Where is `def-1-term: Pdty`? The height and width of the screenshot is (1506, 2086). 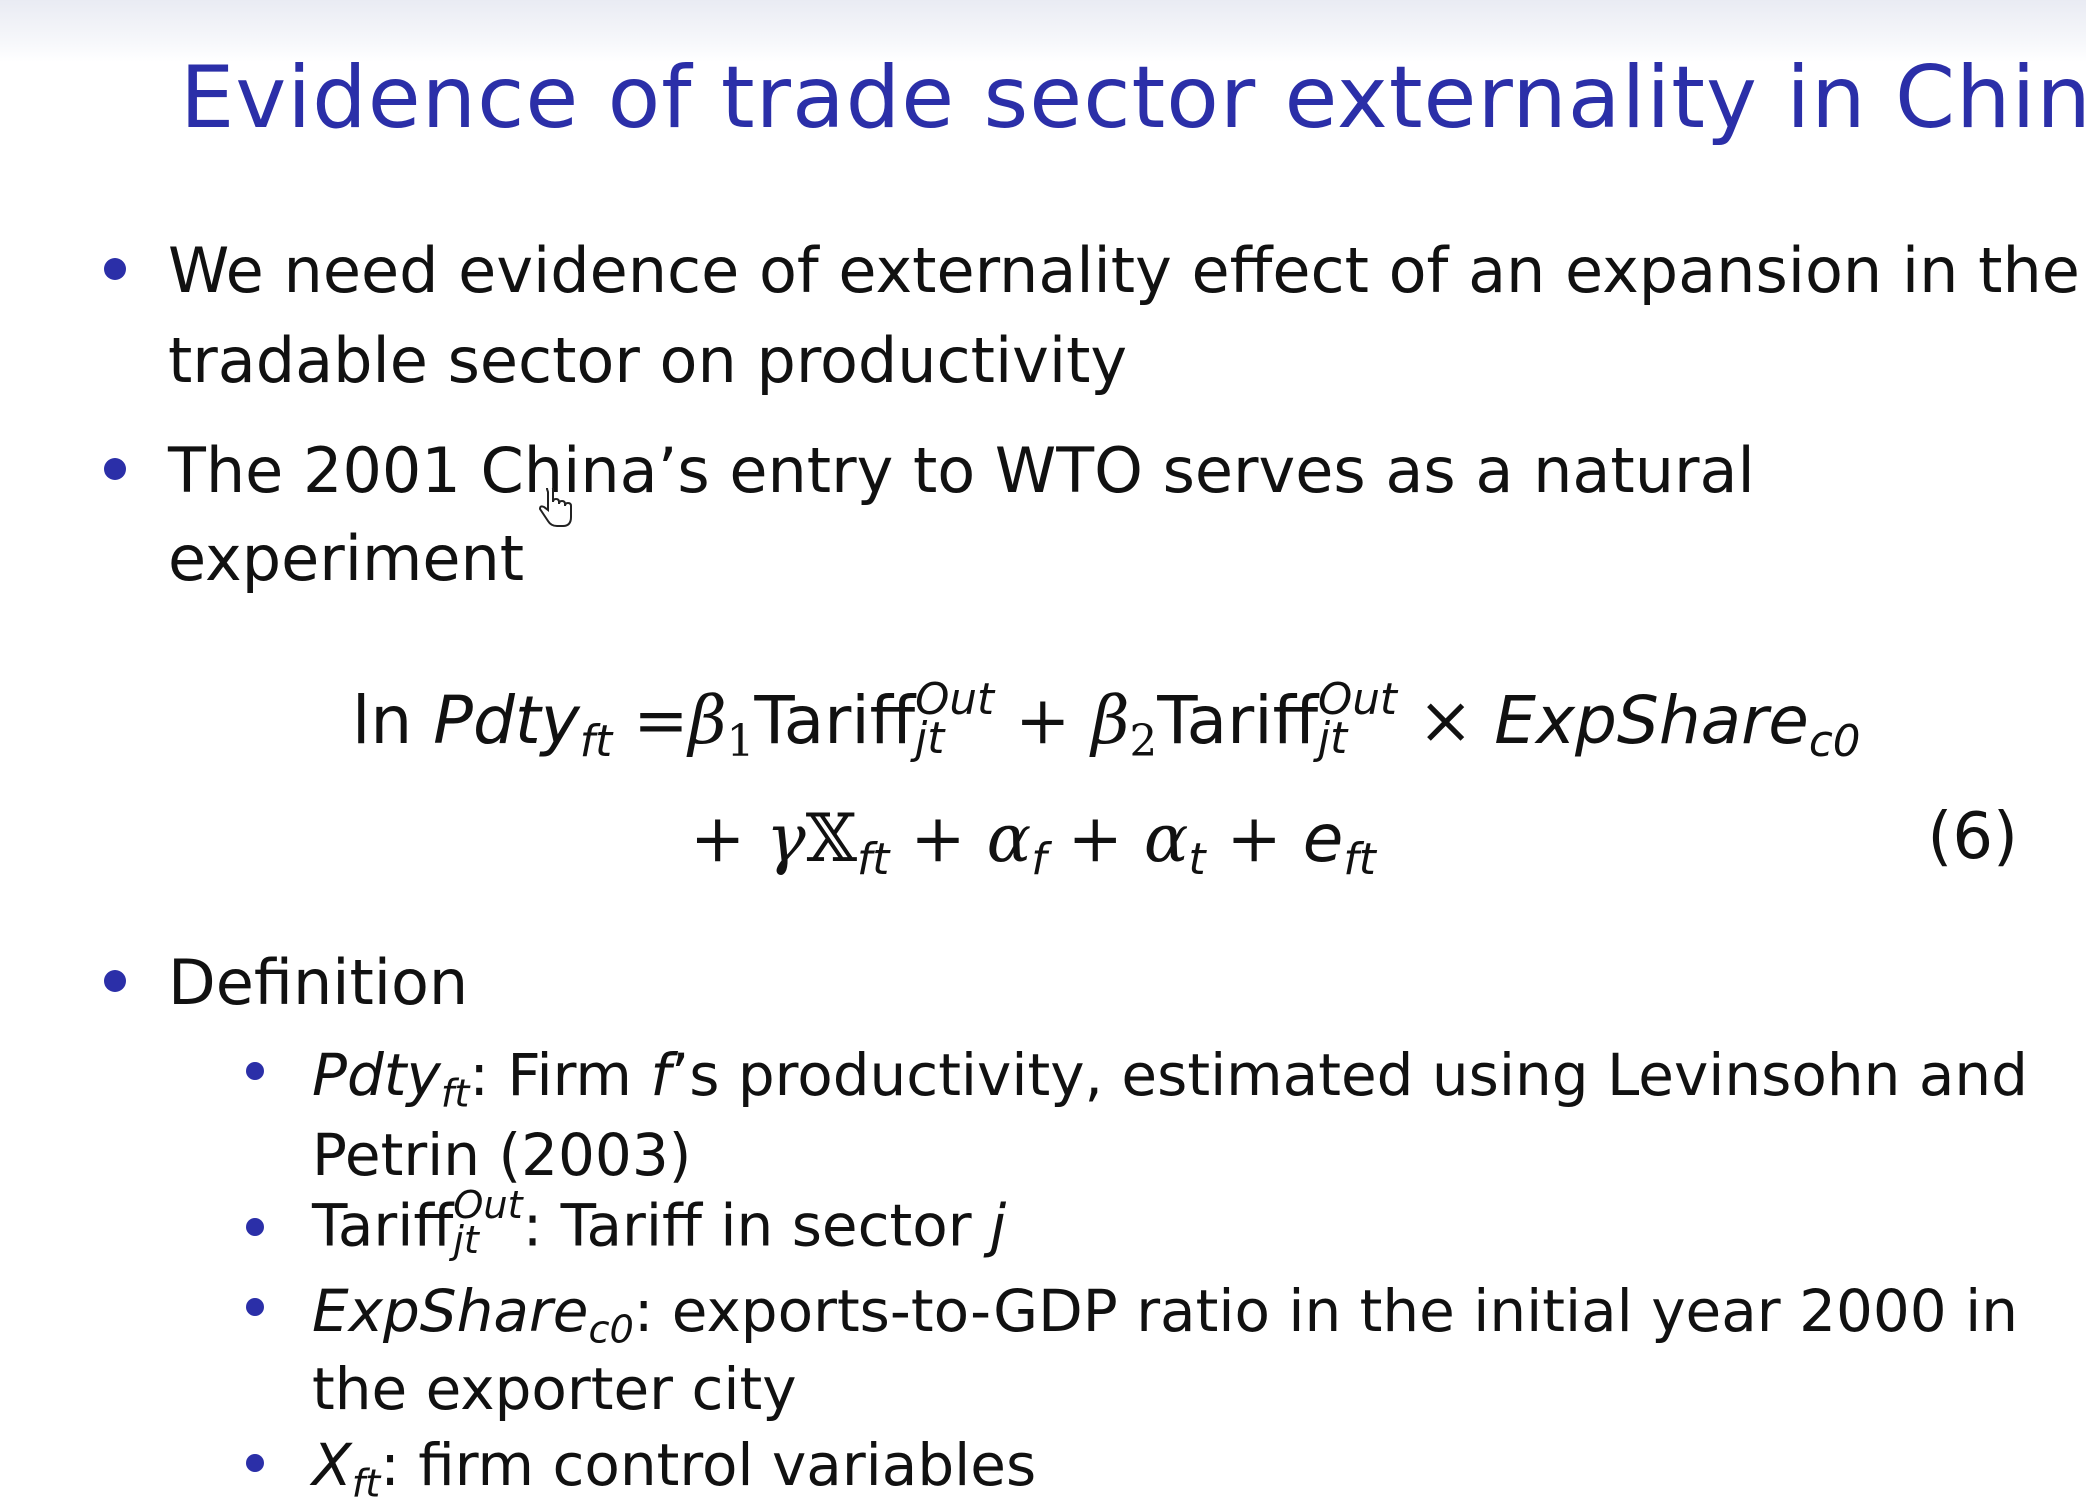
def-1-term: Pdty is located at coordinates (376, 1075).